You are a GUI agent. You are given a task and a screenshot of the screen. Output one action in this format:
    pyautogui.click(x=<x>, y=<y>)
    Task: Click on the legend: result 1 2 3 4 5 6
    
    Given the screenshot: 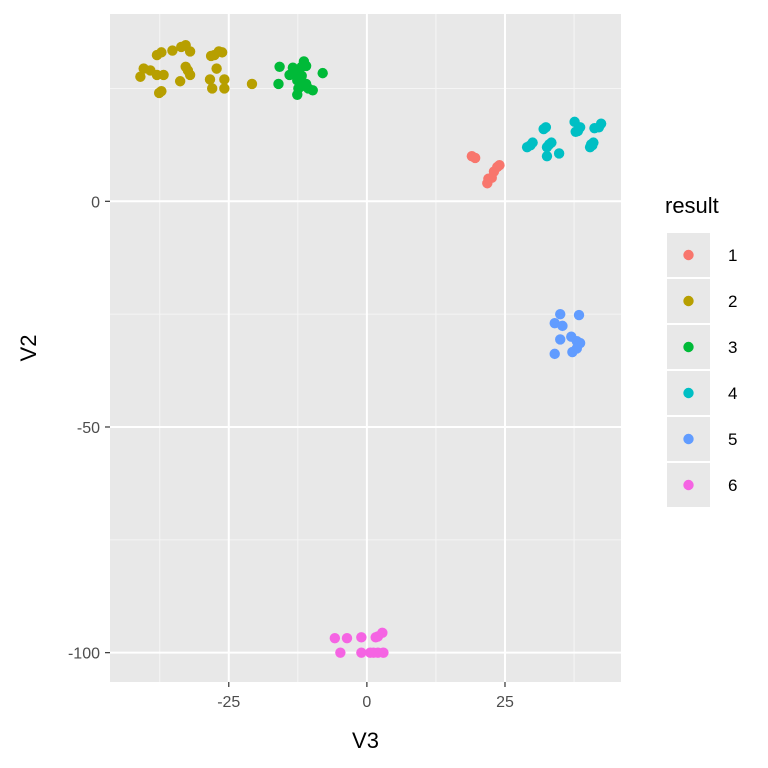 What is the action you would take?
    pyautogui.click(x=701, y=350)
    